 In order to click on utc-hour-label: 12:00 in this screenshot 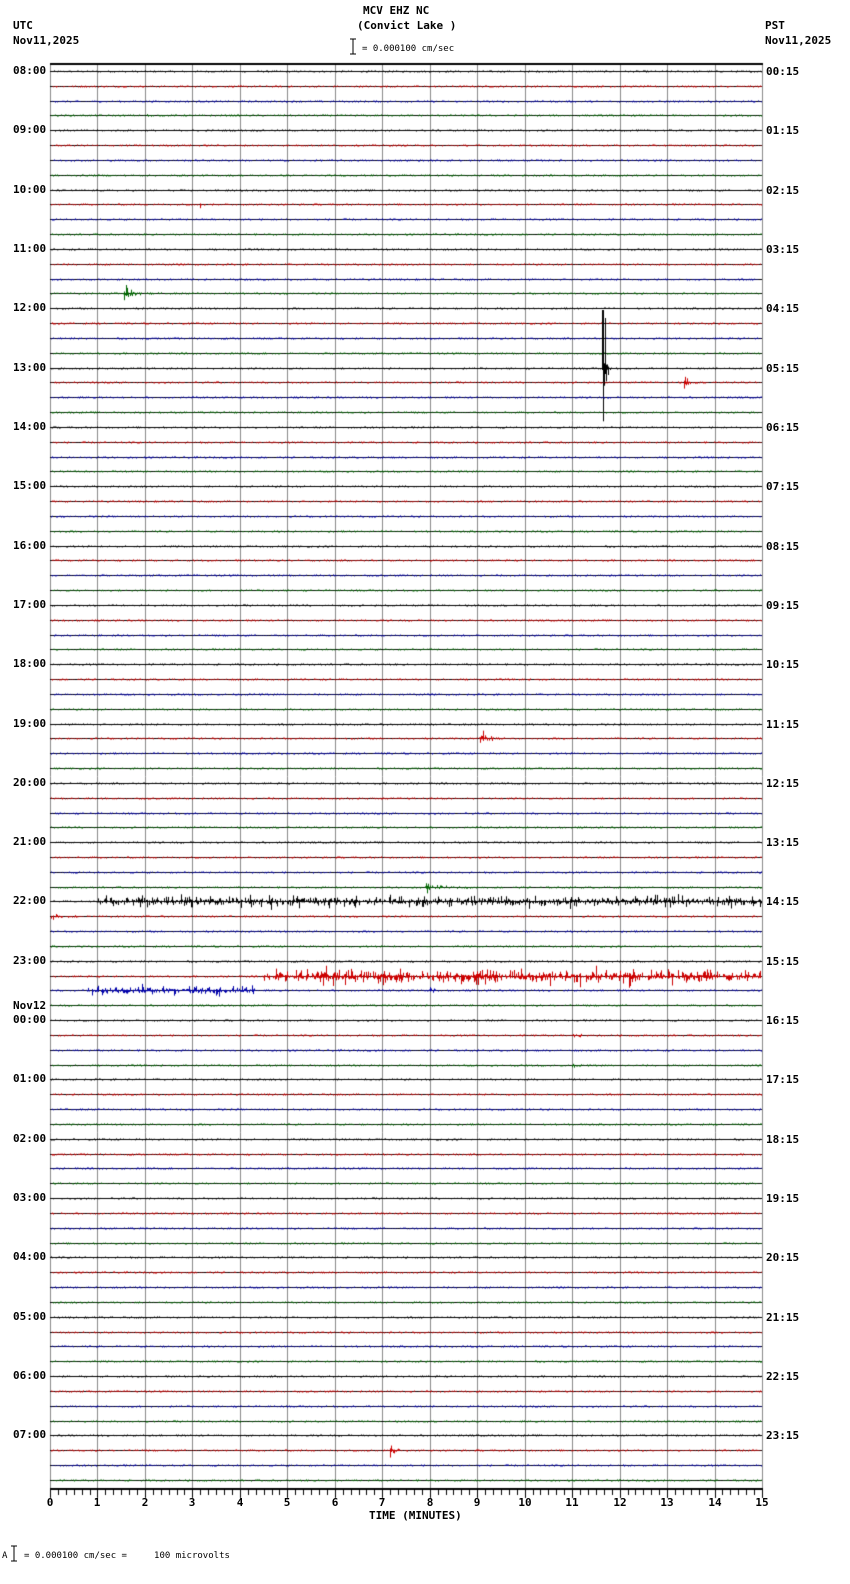, I will do `click(30, 307)`.